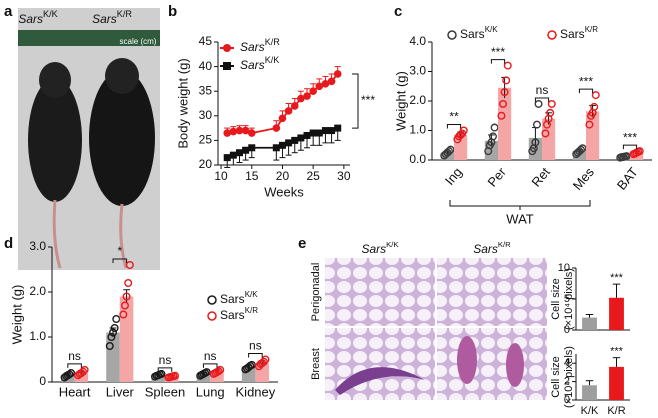 The height and width of the screenshot is (418, 658). Describe the element at coordinates (344, 176) in the screenshot. I see `x-tick-label: 30` at that location.